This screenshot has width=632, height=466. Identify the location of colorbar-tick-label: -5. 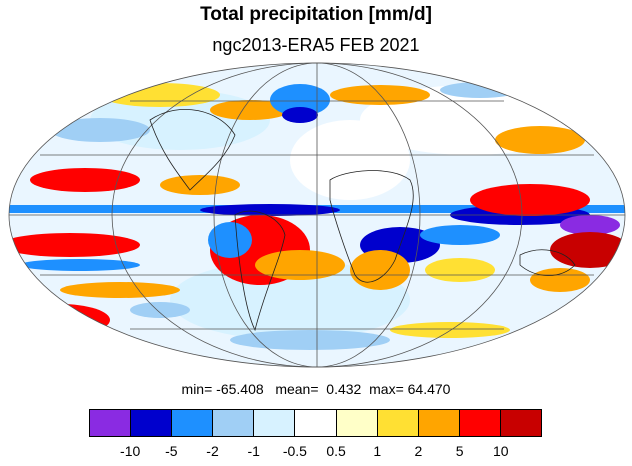
(171, 451).